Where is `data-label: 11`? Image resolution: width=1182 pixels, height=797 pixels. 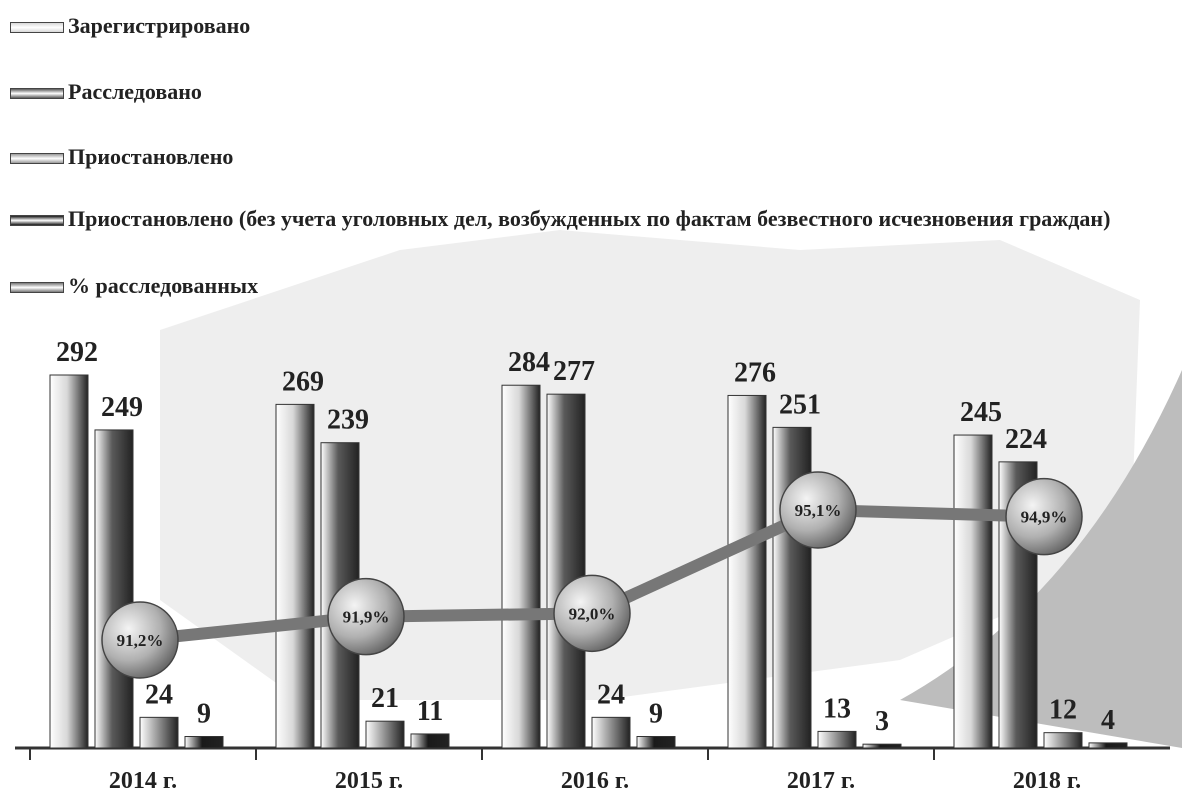 data-label: 11 is located at coordinates (430, 711).